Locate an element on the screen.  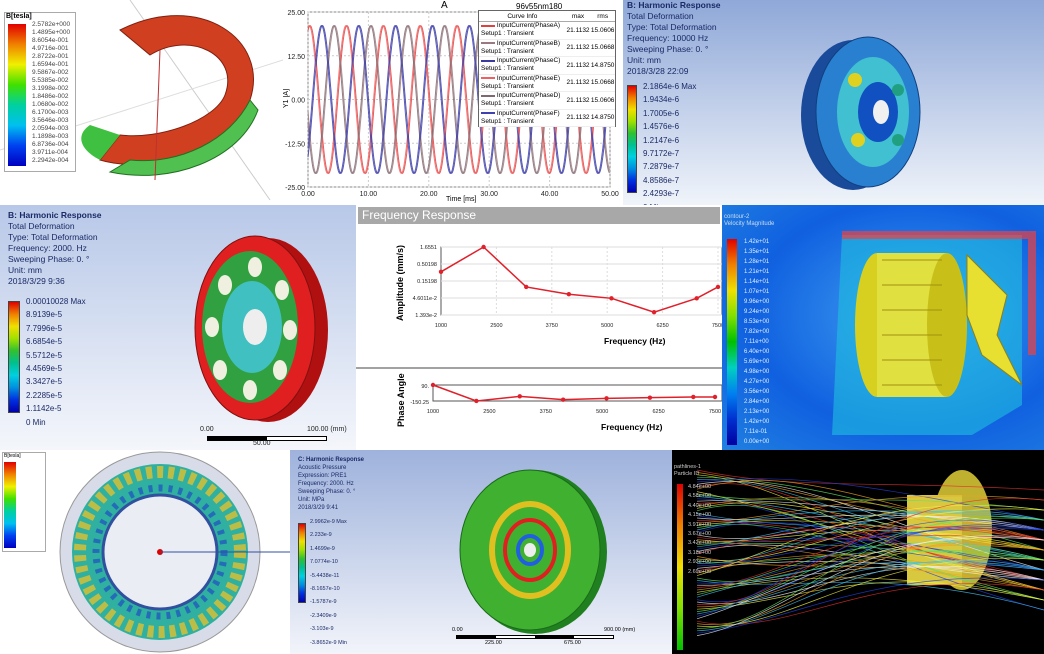
y-tick-label: 90. is located at coordinates (425, 387).